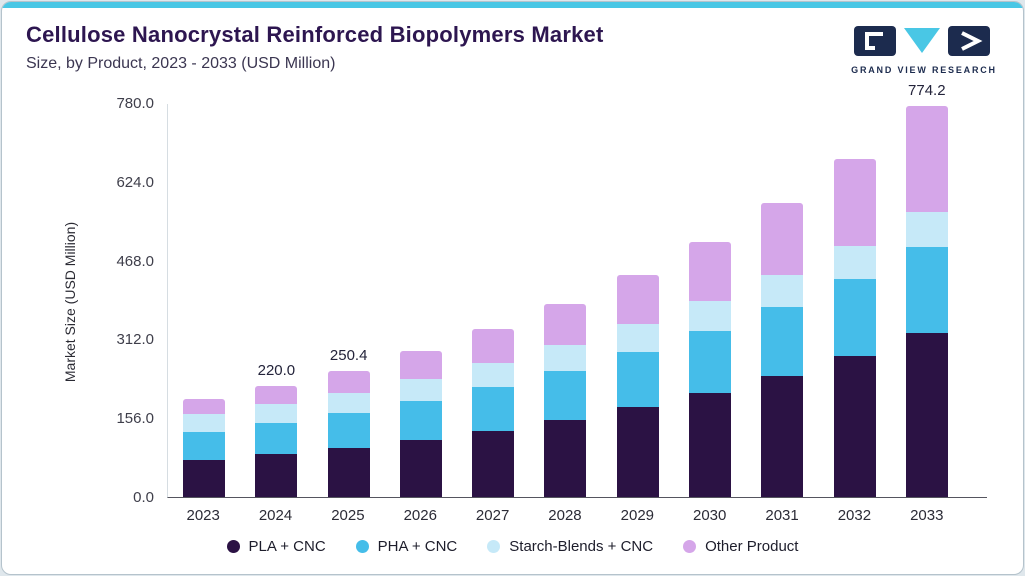 This screenshot has height=576, width=1025. What do you see at coordinates (421, 300) in the screenshot?
I see `bar-column-2026` at bounding box center [421, 300].